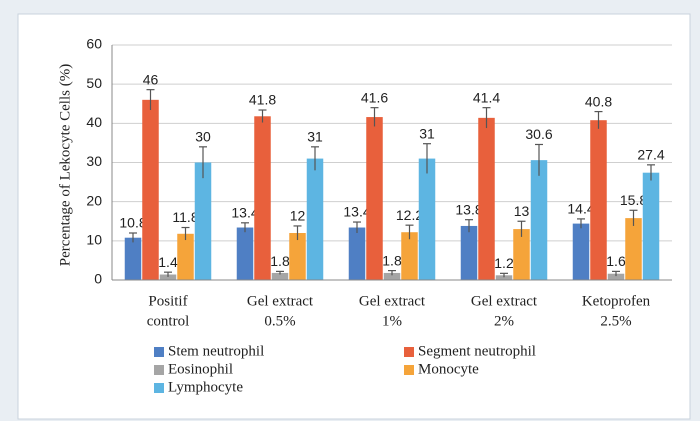 Image resolution: width=700 pixels, height=421 pixels. Describe the element at coordinates (94, 240) in the screenshot. I see `y-tick-label: 10` at that location.